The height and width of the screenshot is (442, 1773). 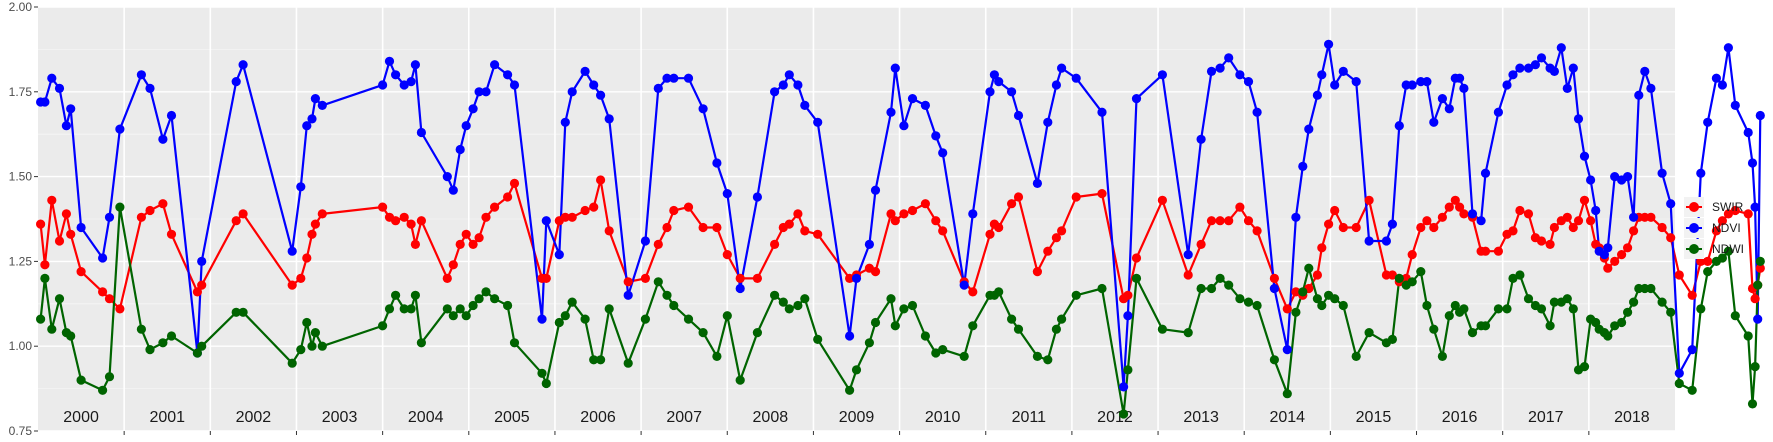 I want to click on year-label: 2015, so click(x=1374, y=417).